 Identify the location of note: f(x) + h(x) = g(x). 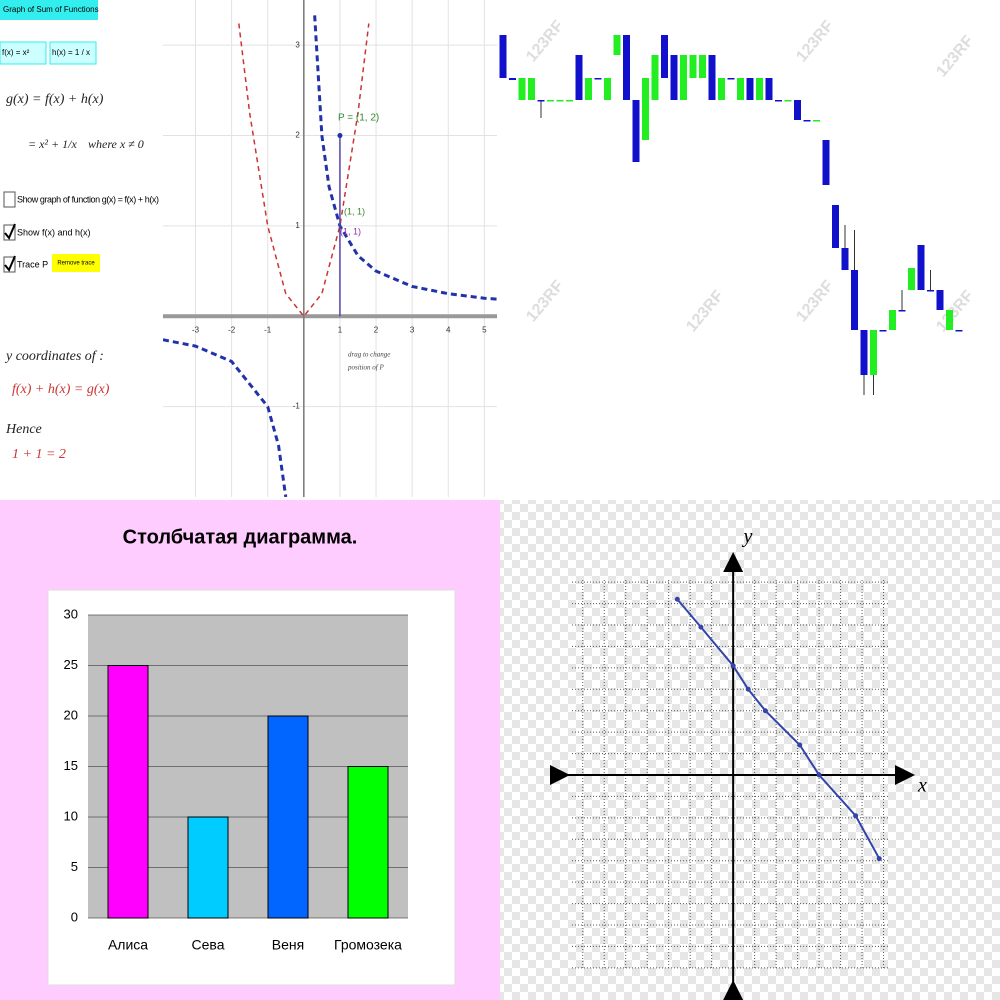
(61, 389).